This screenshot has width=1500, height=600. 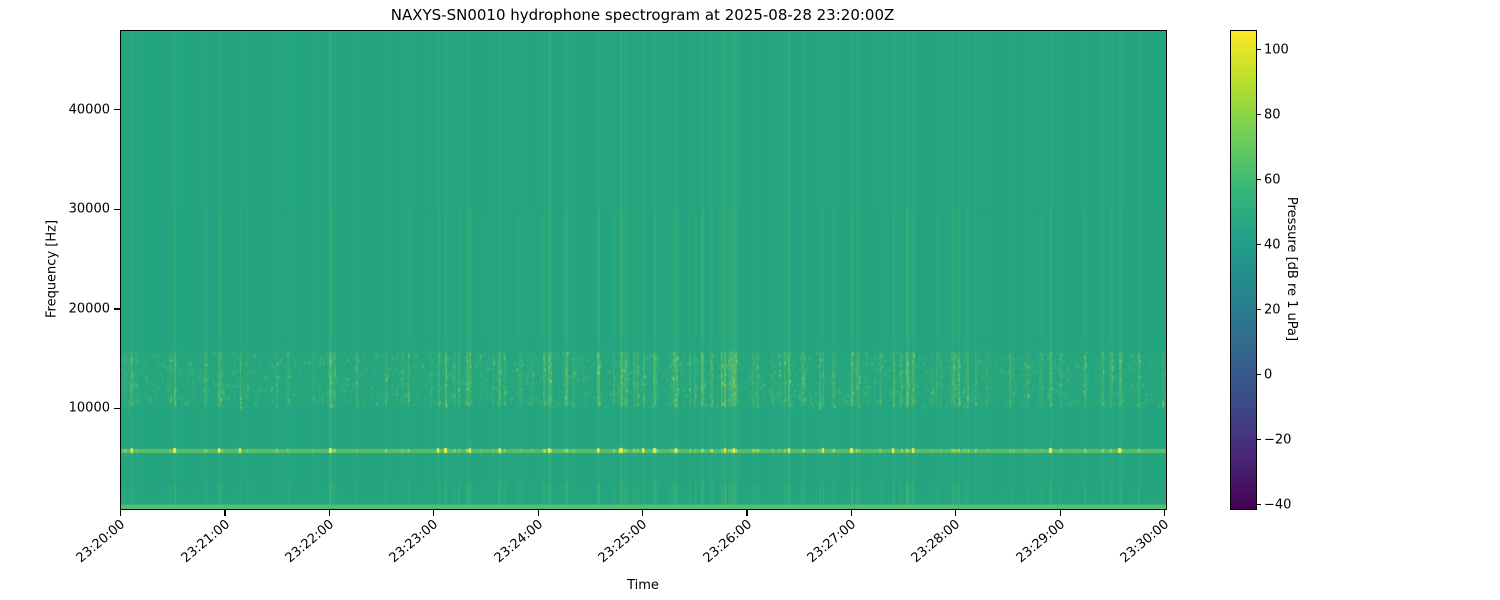 I want to click on colorbar-tick-label: 100, so click(x=1276, y=49).